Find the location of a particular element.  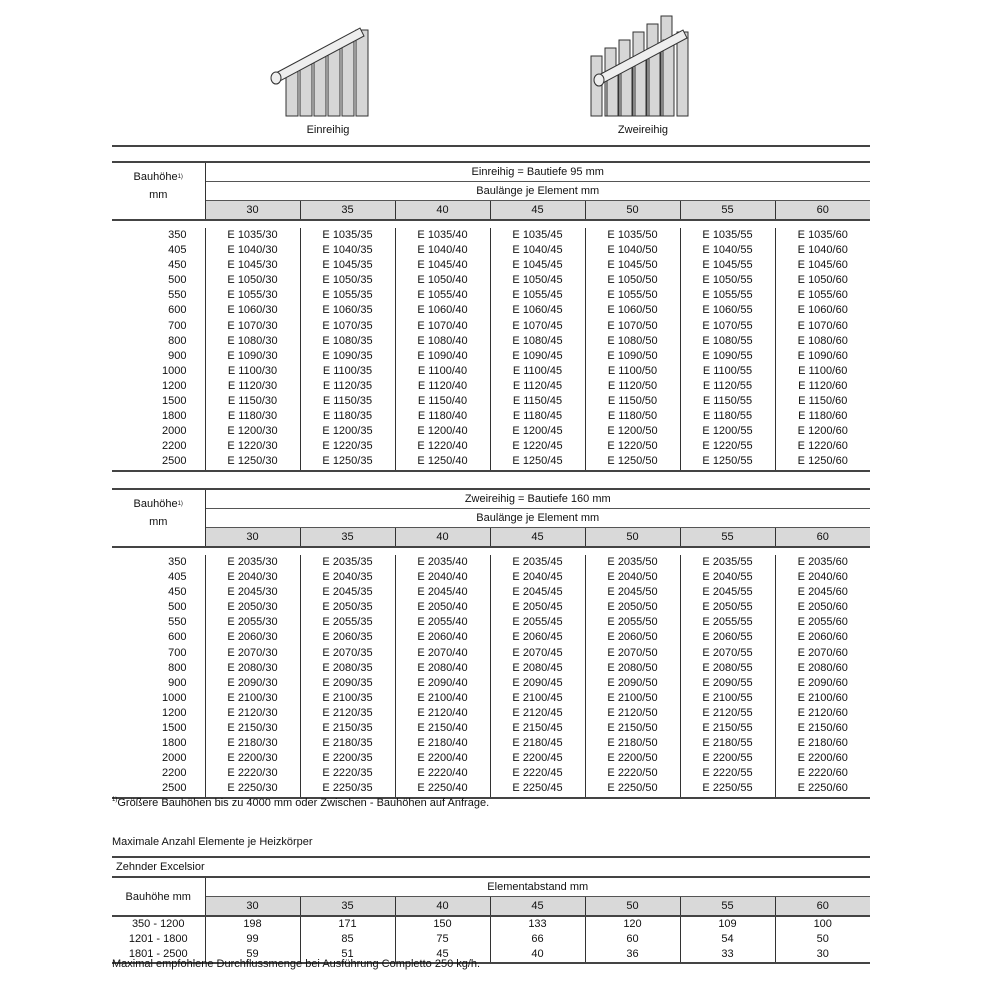

model-code: E 1150/40 is located at coordinates (442, 402).